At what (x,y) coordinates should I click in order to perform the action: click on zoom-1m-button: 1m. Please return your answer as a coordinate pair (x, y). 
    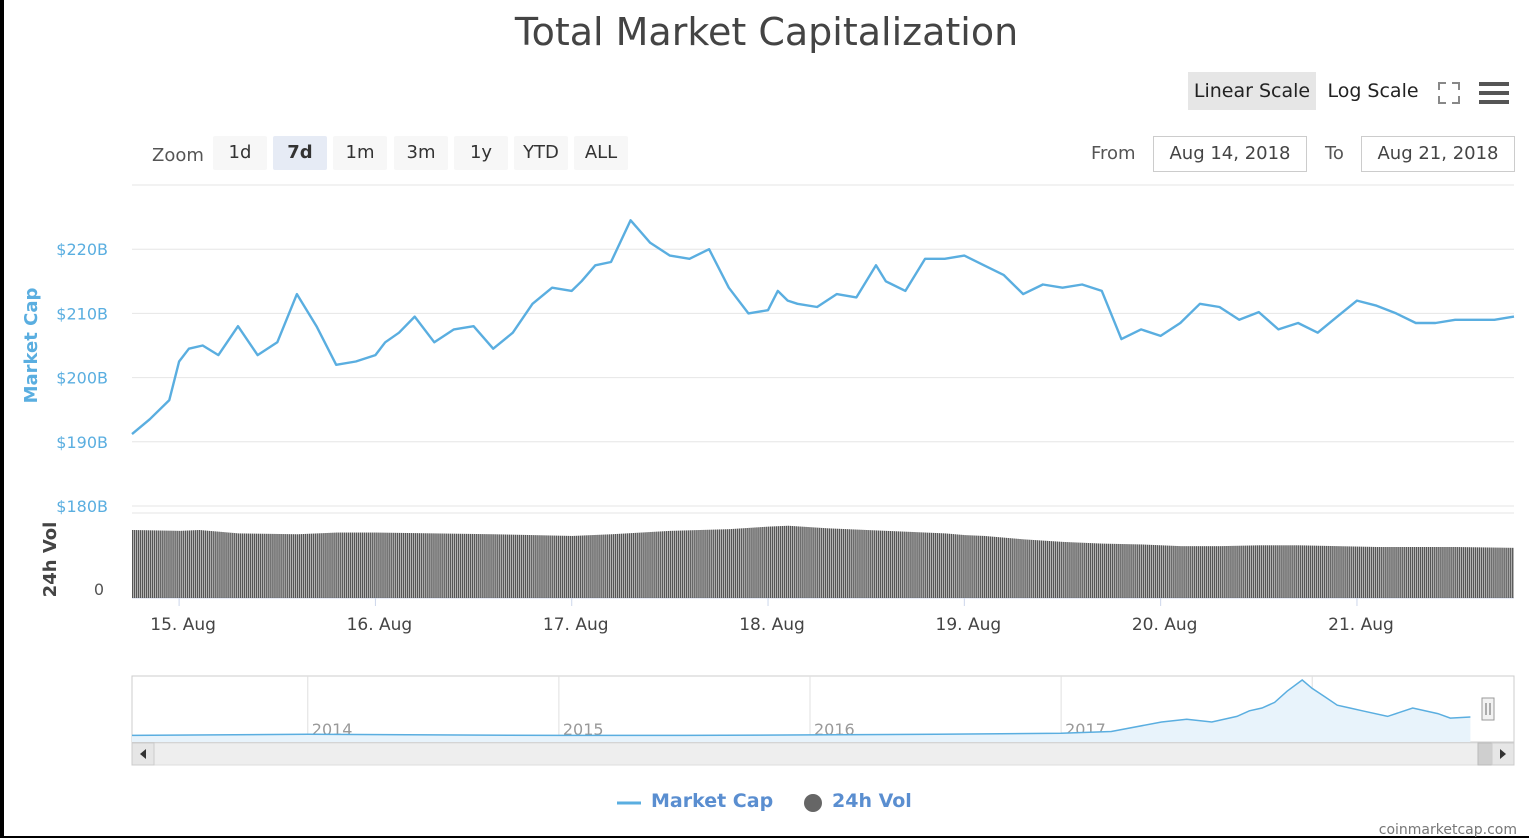
    Looking at the image, I should click on (360, 153).